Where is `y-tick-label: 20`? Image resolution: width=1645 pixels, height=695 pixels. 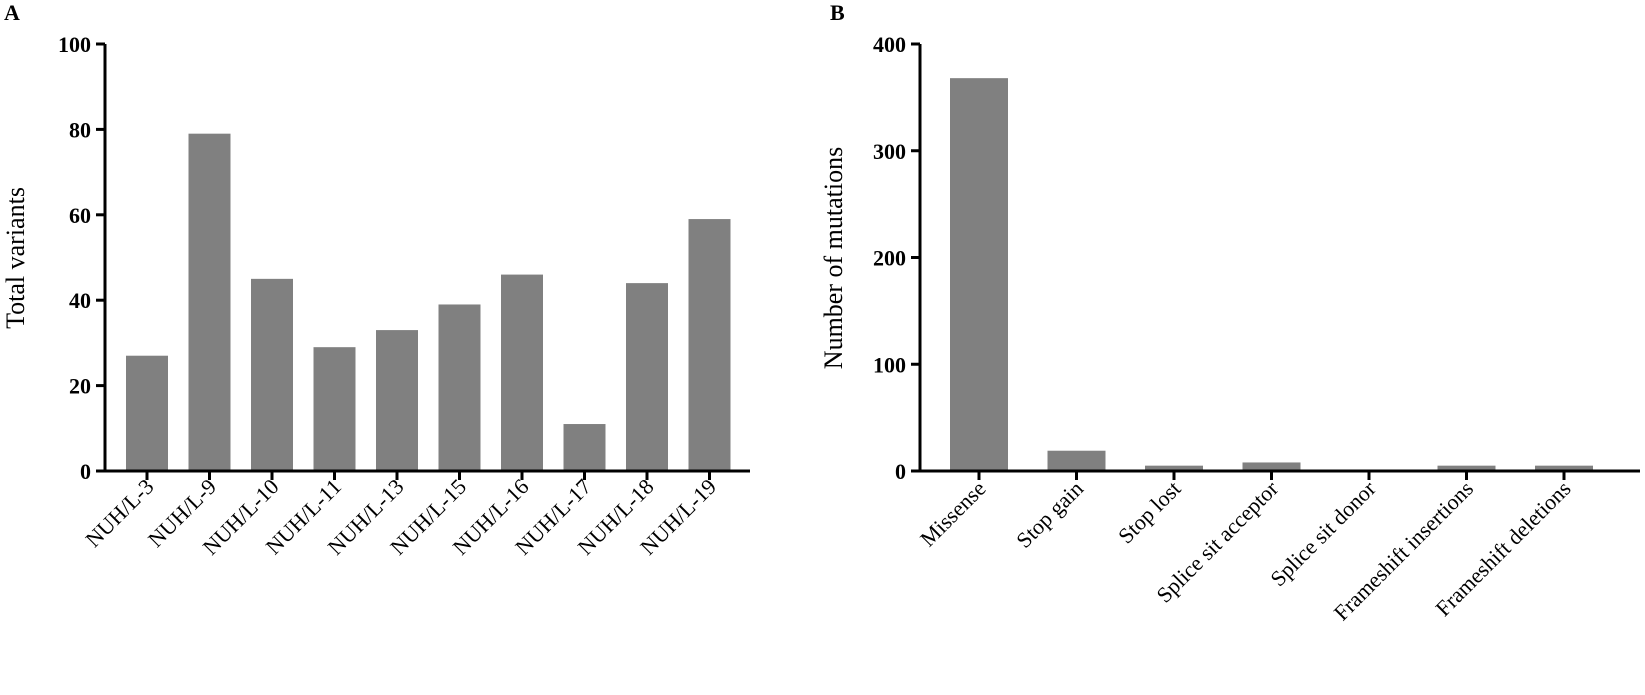 y-tick-label: 20 is located at coordinates (80, 386).